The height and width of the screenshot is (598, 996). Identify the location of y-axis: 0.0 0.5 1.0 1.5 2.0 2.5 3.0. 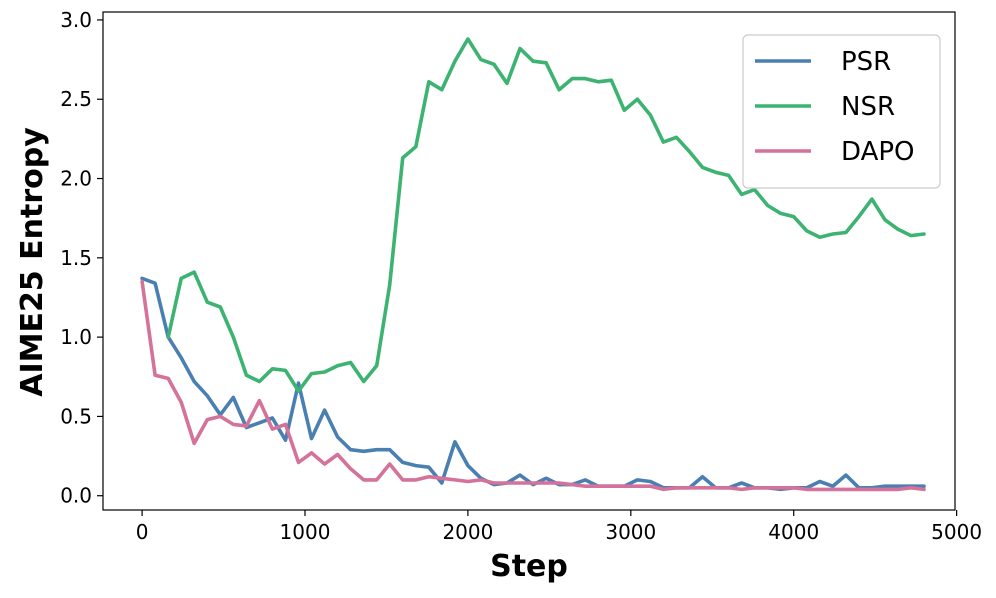
(81, 258).